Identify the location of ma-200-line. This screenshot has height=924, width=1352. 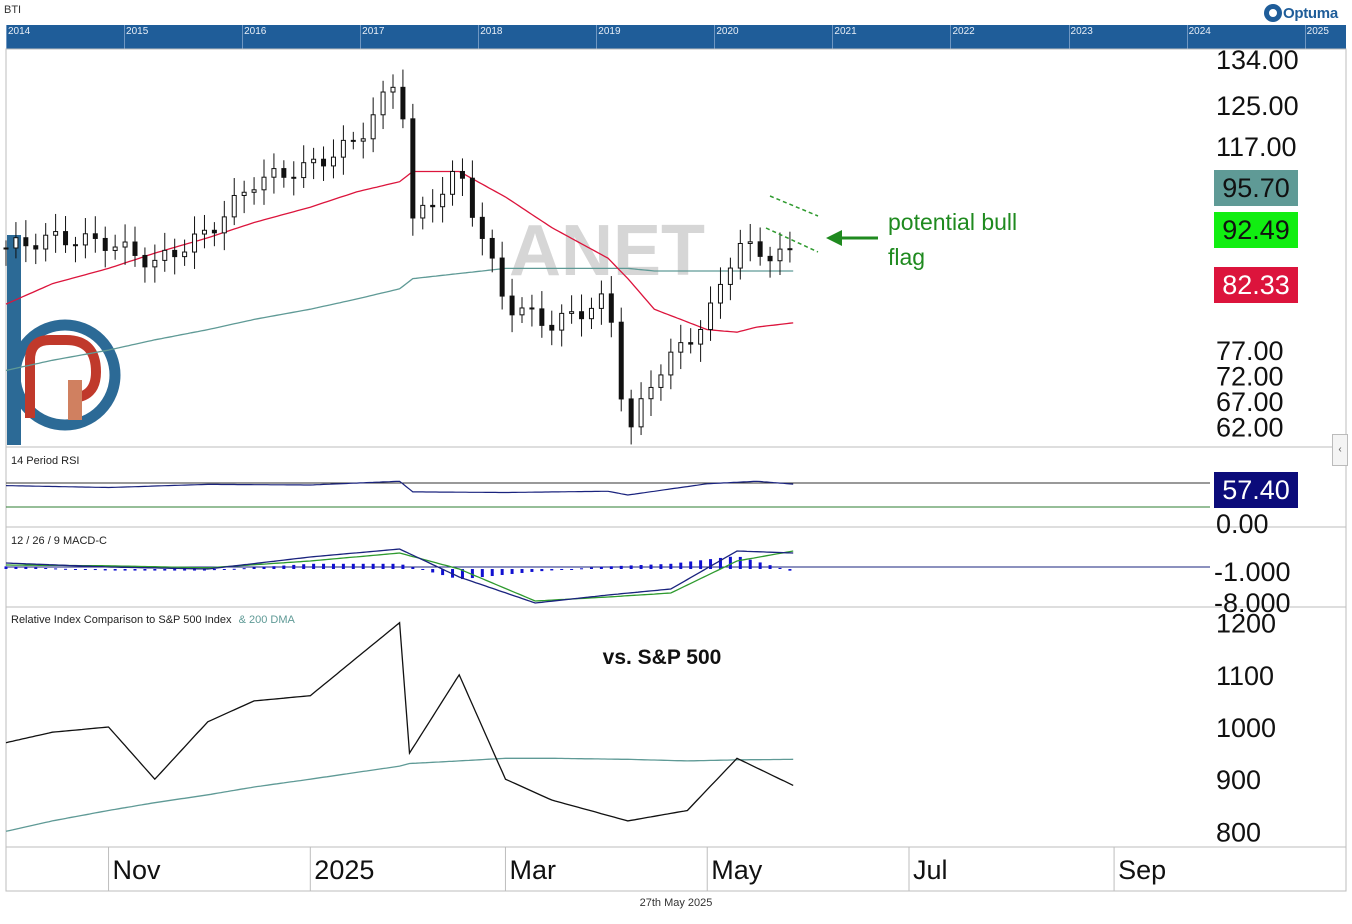
(399, 319).